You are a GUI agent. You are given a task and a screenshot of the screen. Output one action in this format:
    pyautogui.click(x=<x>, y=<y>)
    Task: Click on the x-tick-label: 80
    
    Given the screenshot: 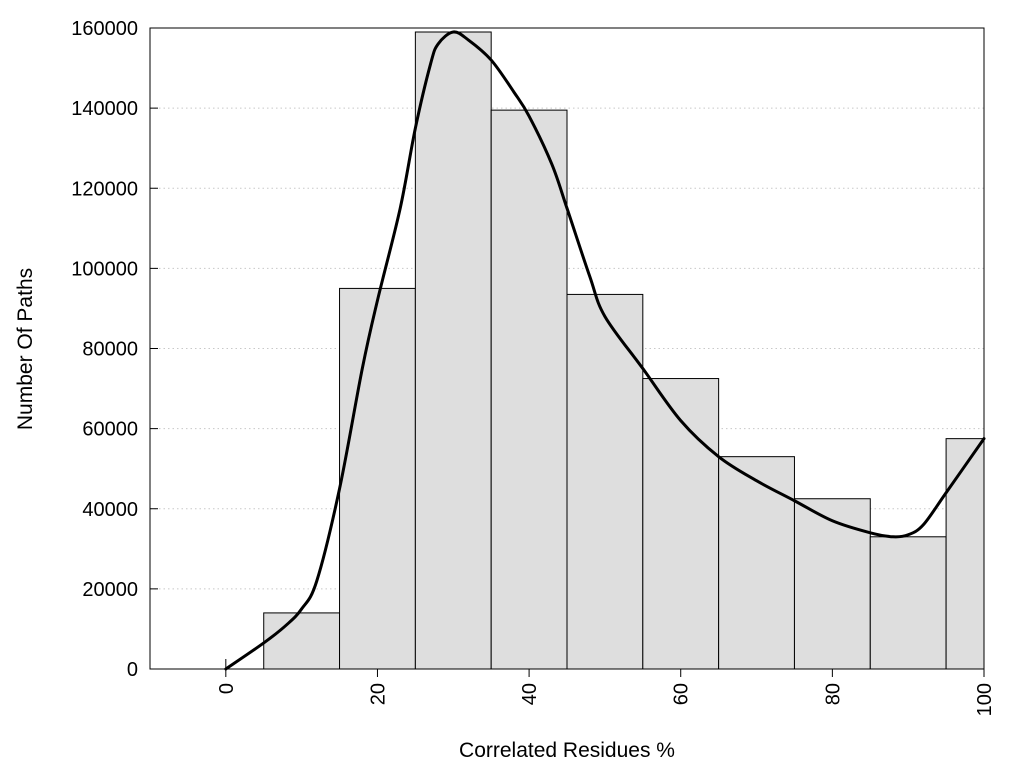 What is the action you would take?
    pyautogui.click(x=833, y=694)
    